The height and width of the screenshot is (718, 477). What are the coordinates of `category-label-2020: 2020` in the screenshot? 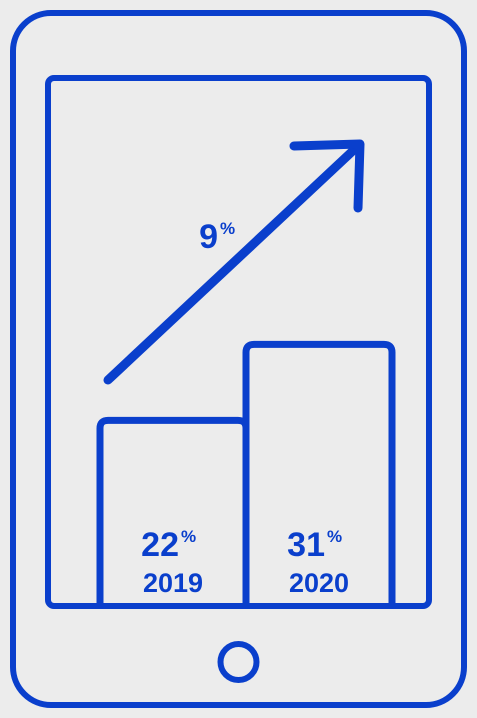 It's located at (319, 583).